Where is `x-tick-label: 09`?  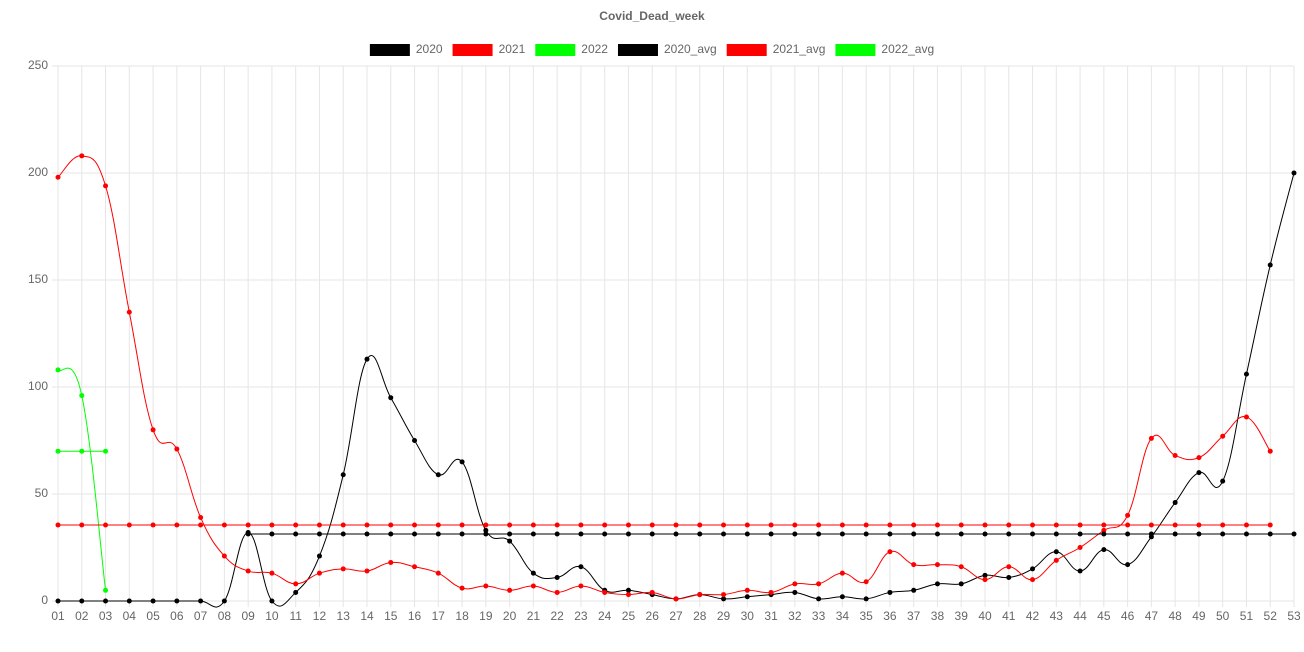 x-tick-label: 09 is located at coordinates (248, 616).